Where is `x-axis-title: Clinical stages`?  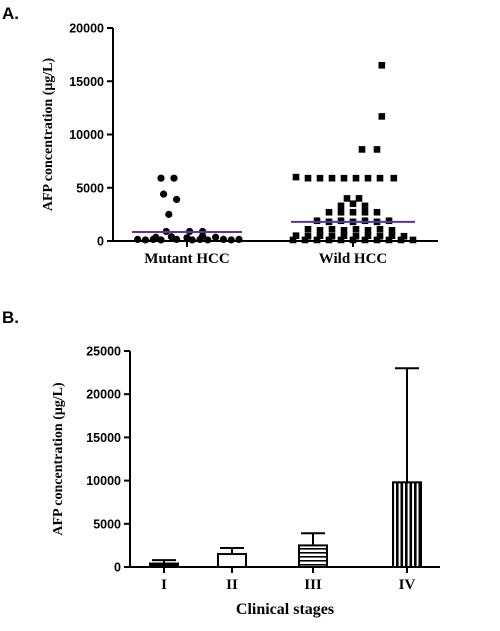 x-axis-title: Clinical stages is located at coordinates (285, 609).